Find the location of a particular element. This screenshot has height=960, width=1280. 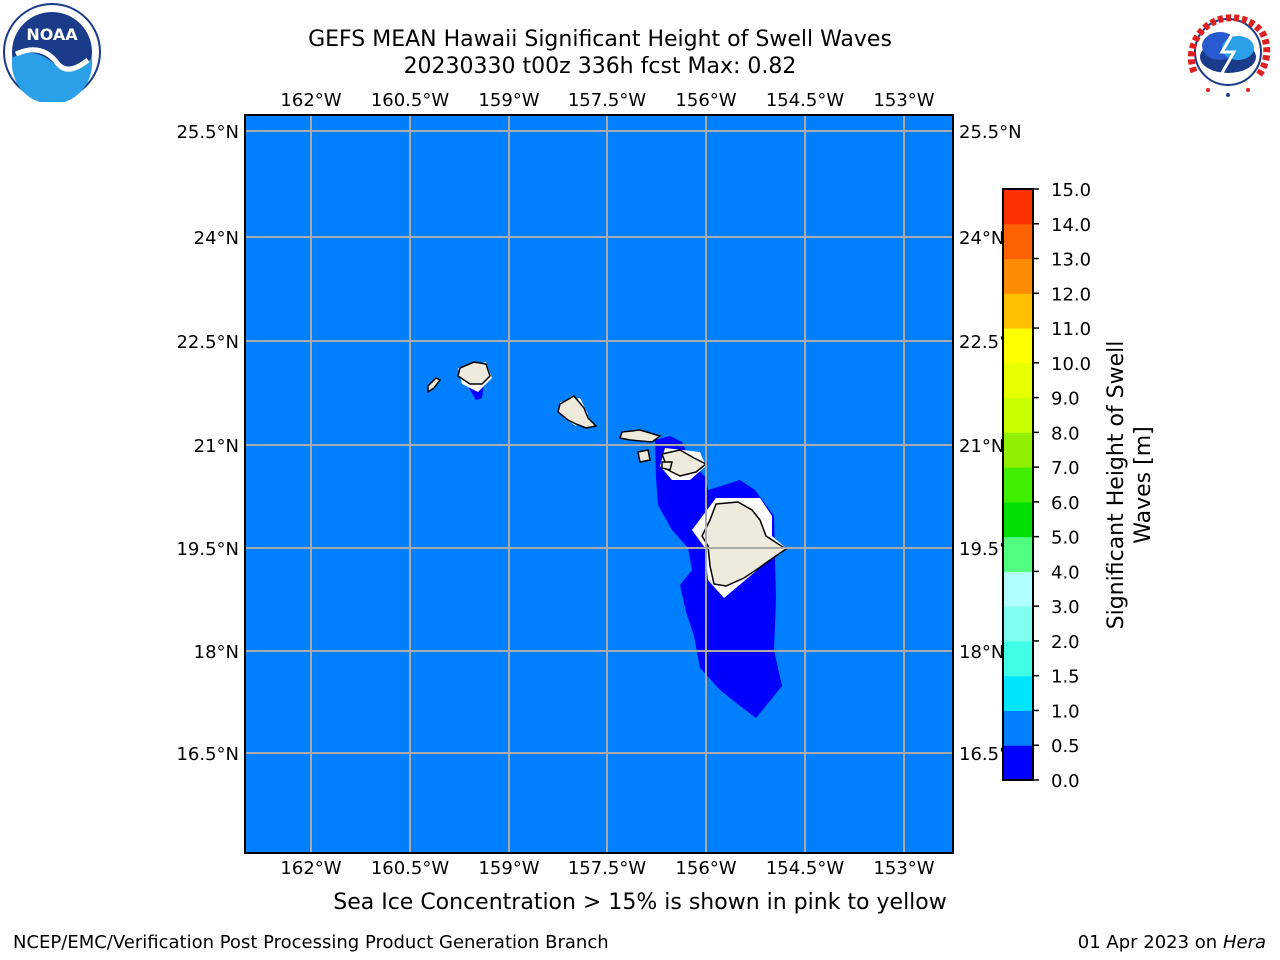

island-niihau is located at coordinates (434, 385).